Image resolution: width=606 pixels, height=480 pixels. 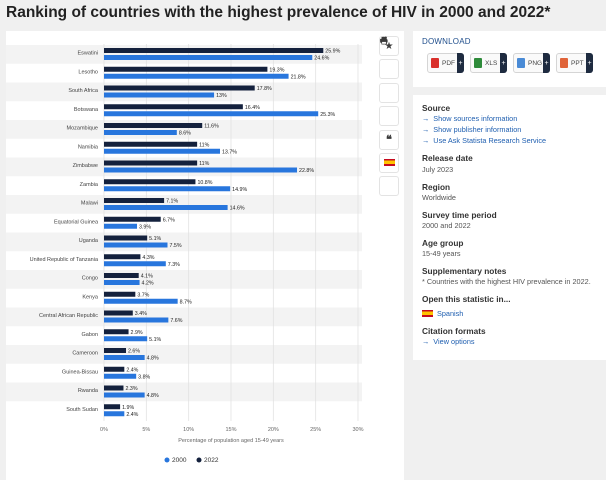 I want to click on spain-flag-icon, so click(x=389, y=162).